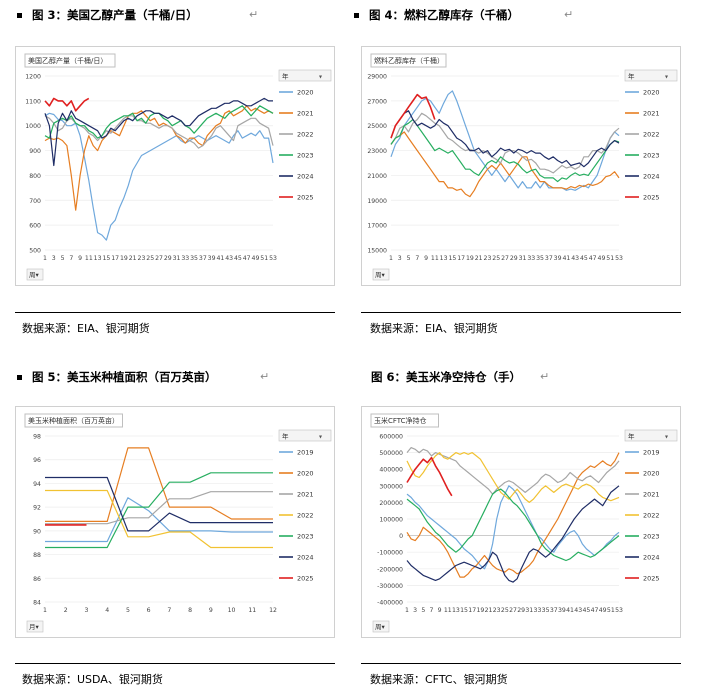  I want to click on y-tick-label: 17000, so click(377, 226).